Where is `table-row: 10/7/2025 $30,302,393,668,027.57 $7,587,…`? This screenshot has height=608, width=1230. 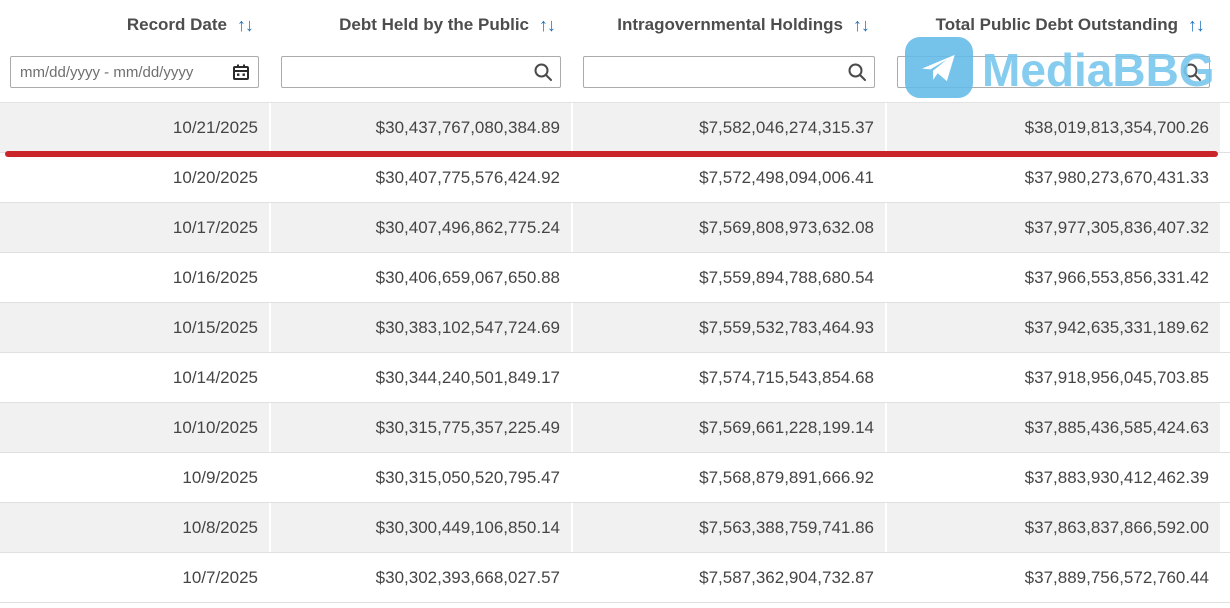
table-row: 10/7/2025 $30,302,393,668,027.57 $7,587,… is located at coordinates (615, 578).